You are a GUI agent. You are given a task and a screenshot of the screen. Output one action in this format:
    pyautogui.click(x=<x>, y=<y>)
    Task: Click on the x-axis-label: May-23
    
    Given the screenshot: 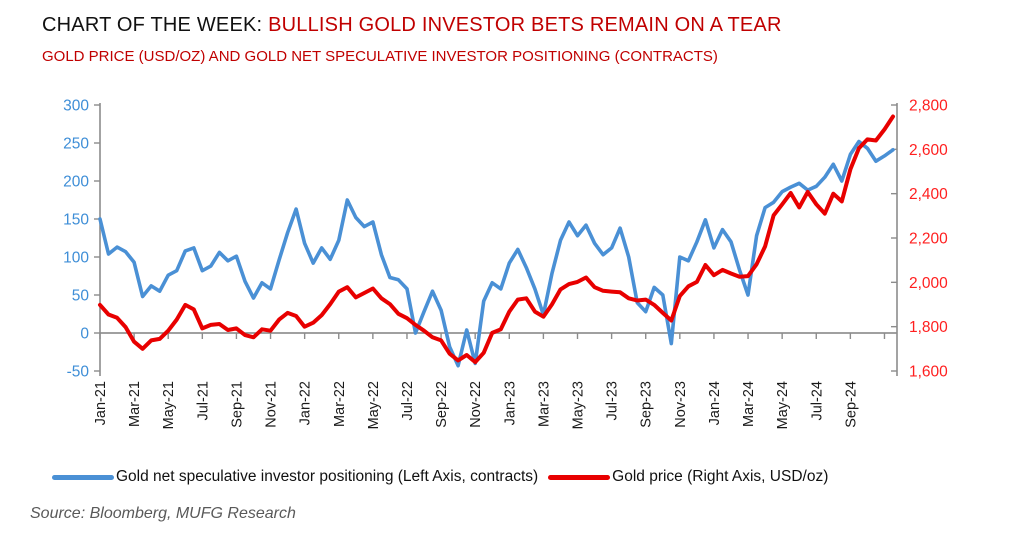 What is the action you would take?
    pyautogui.click(x=579, y=405)
    